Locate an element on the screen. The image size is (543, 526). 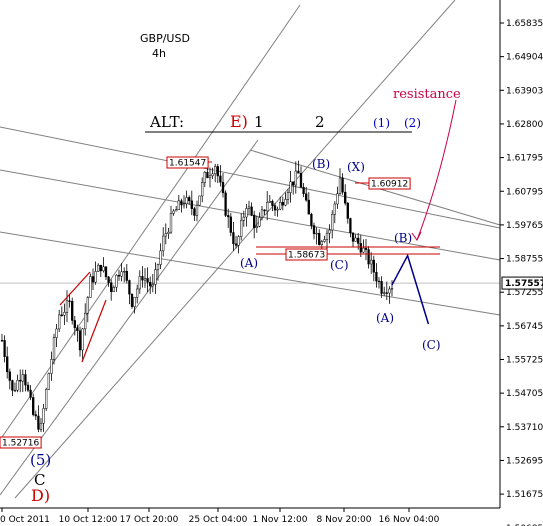
alt-wave-e: E) is located at coordinates (239, 121).